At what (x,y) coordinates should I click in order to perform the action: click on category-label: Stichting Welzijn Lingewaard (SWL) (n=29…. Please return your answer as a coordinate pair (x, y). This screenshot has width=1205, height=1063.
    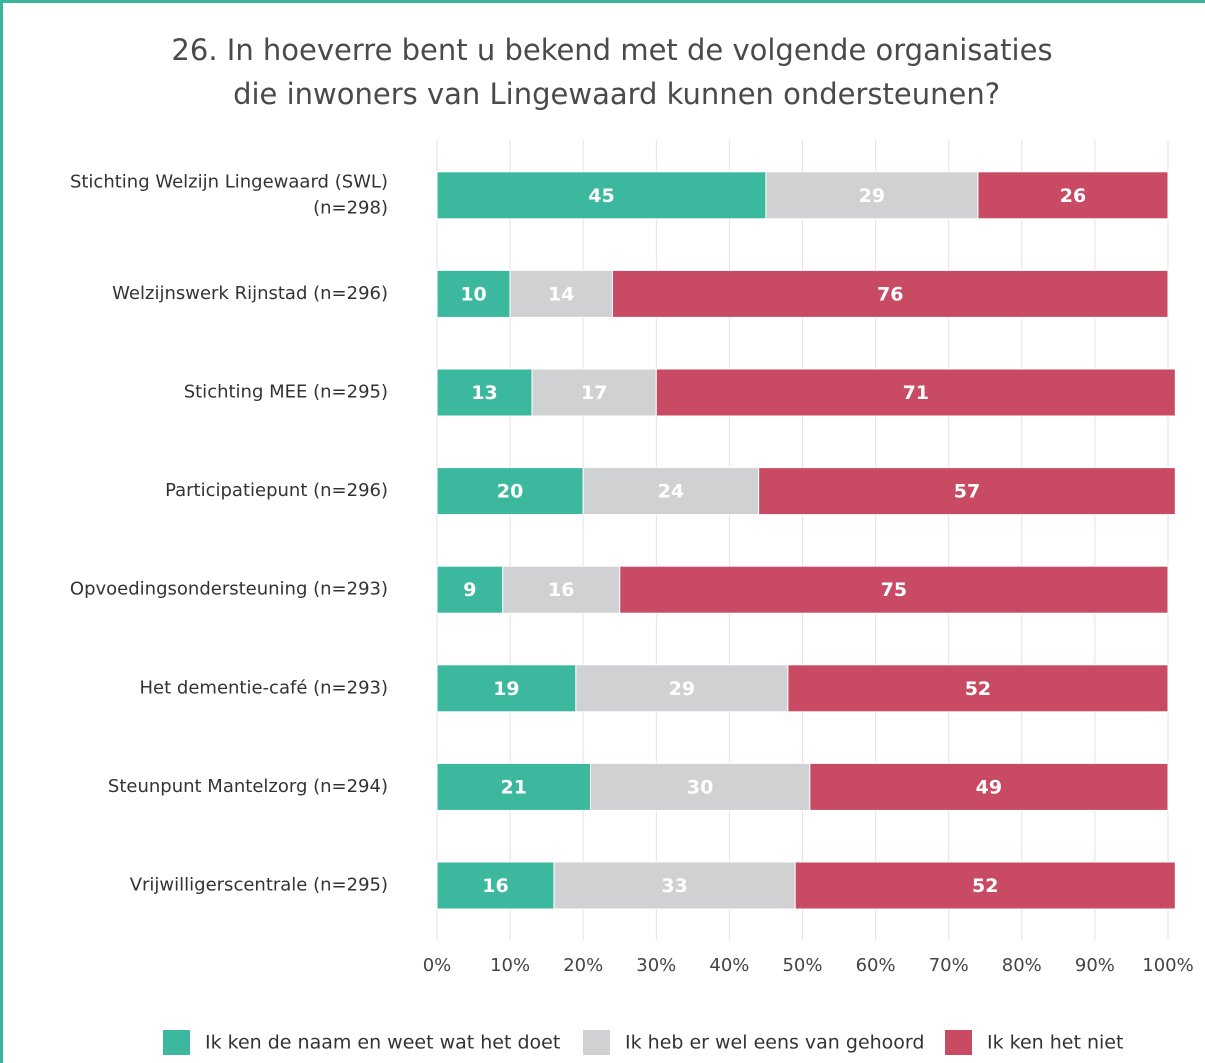
    Looking at the image, I should click on (229, 194).